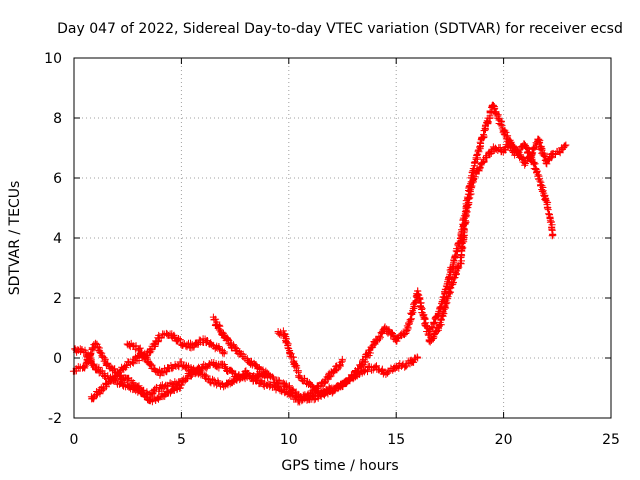 This screenshot has width=640, height=480. I want to click on y-tick-label: 10, so click(53, 59).